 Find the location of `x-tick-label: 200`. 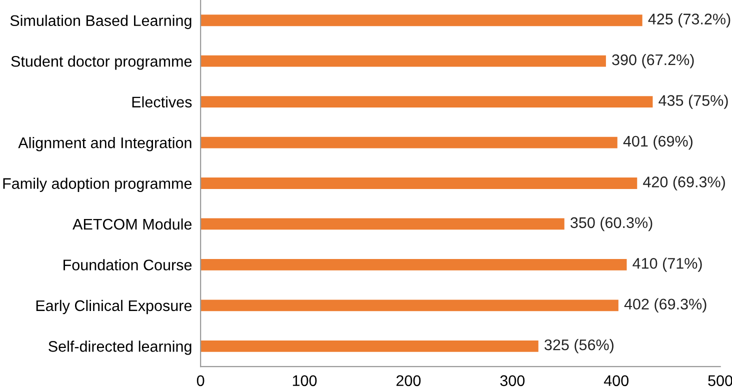

x-tick-label: 200 is located at coordinates (408, 380).